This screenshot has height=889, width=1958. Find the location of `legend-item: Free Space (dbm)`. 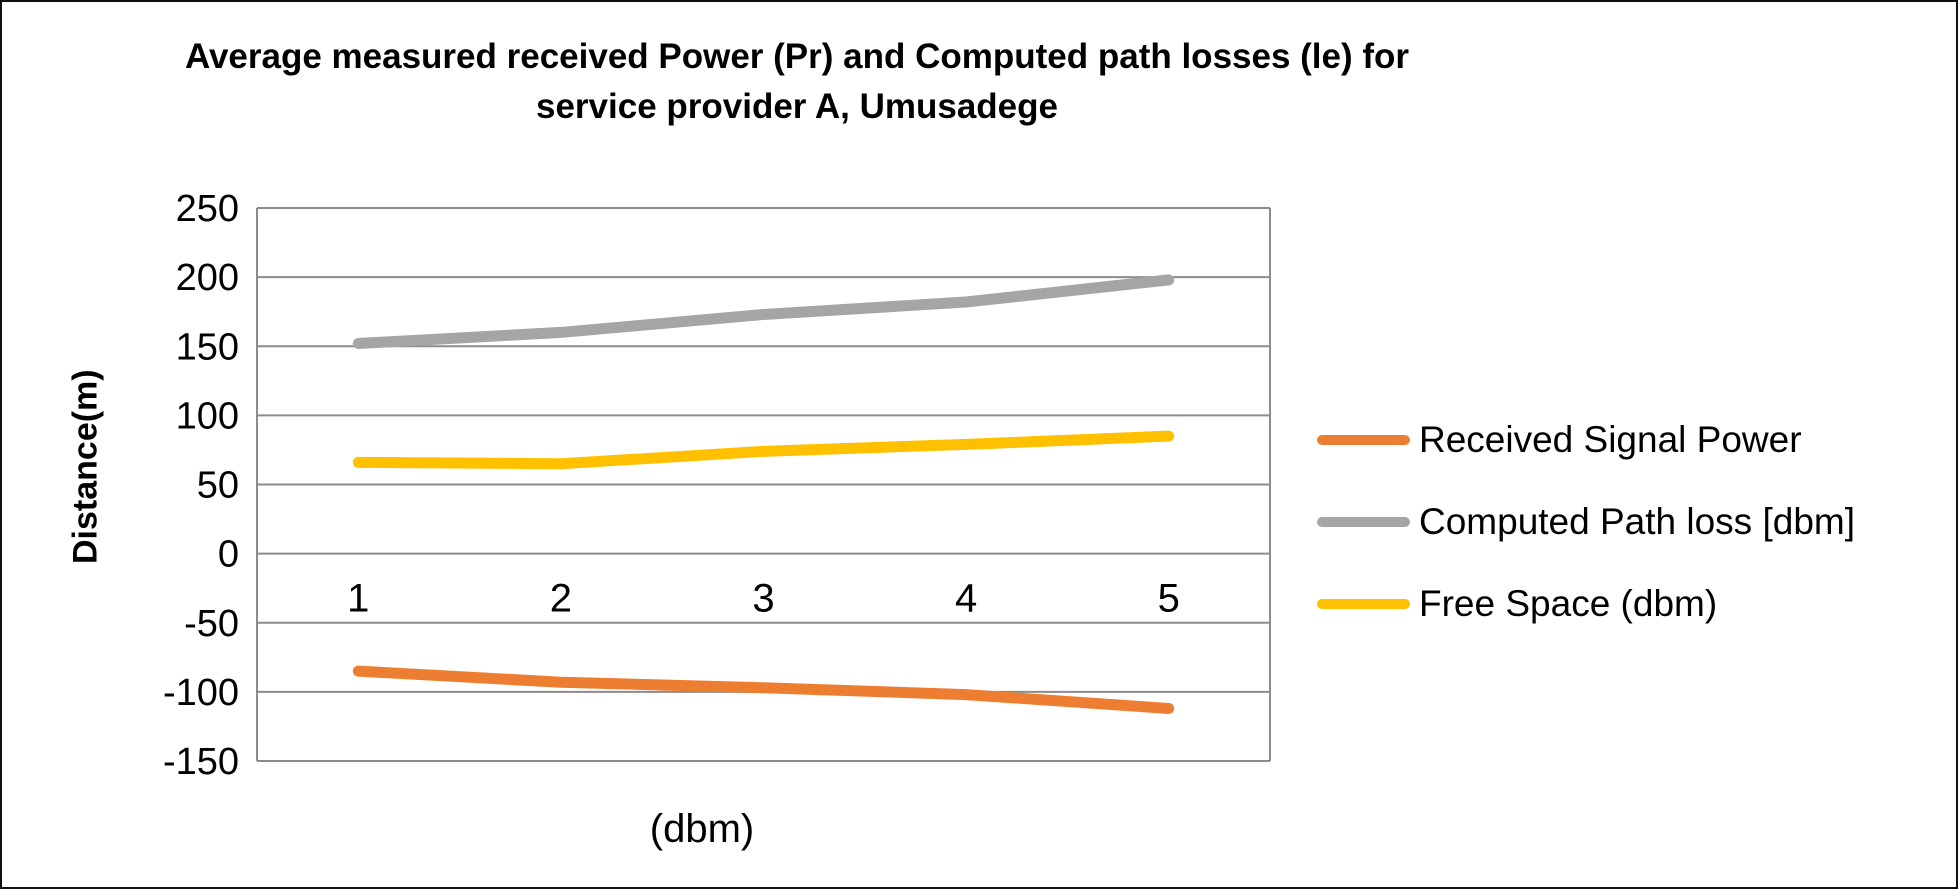

legend-item: Free Space (dbm) is located at coordinates (1627, 604).